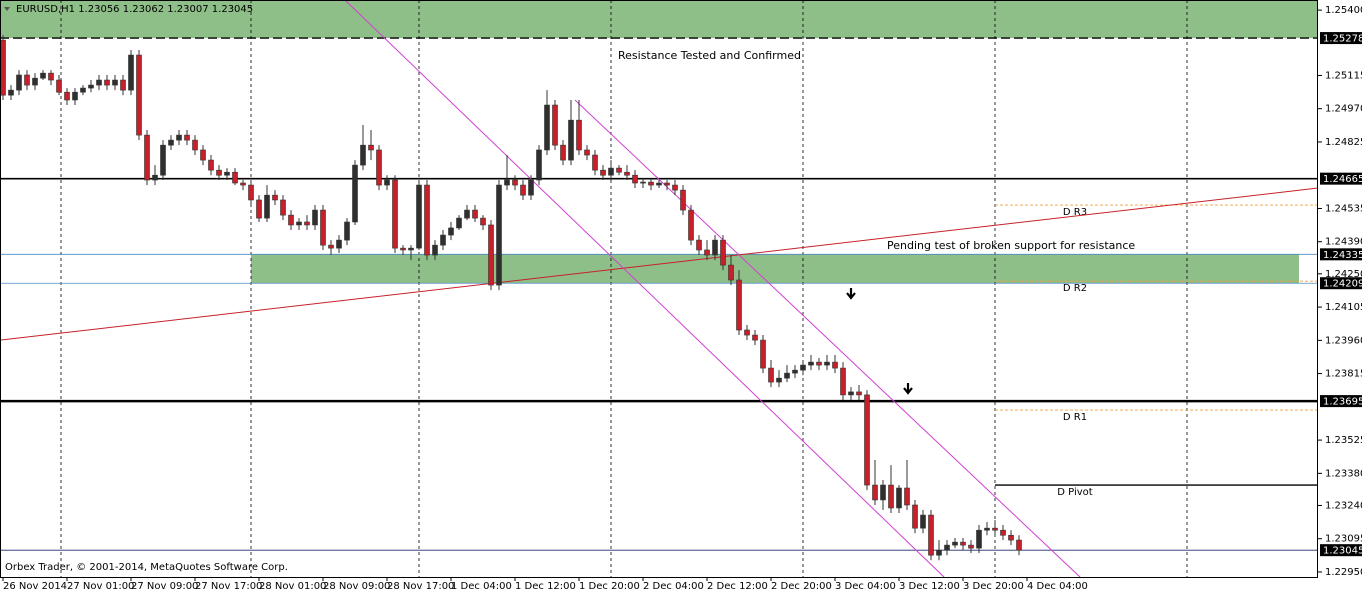  What do you see at coordinates (1343, 505) in the screenshot?
I see `y-tick-label: 1.23240` at bounding box center [1343, 505].